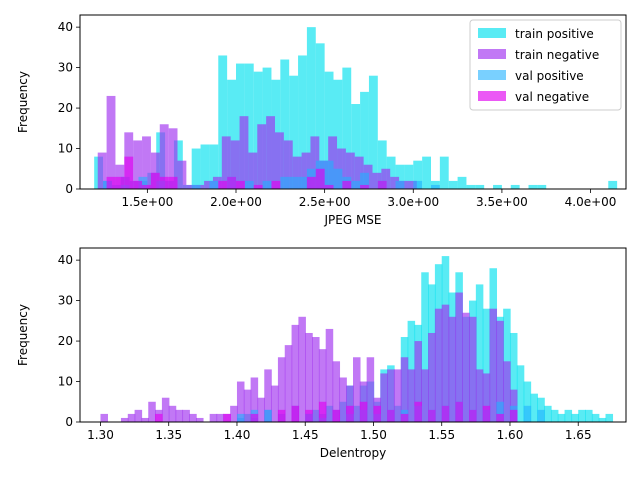 Image resolution: width=640 pixels, height=484 pixels. Describe the element at coordinates (147, 202) in the screenshot. I see `x-tick-label: 1.5e+00` at that location.